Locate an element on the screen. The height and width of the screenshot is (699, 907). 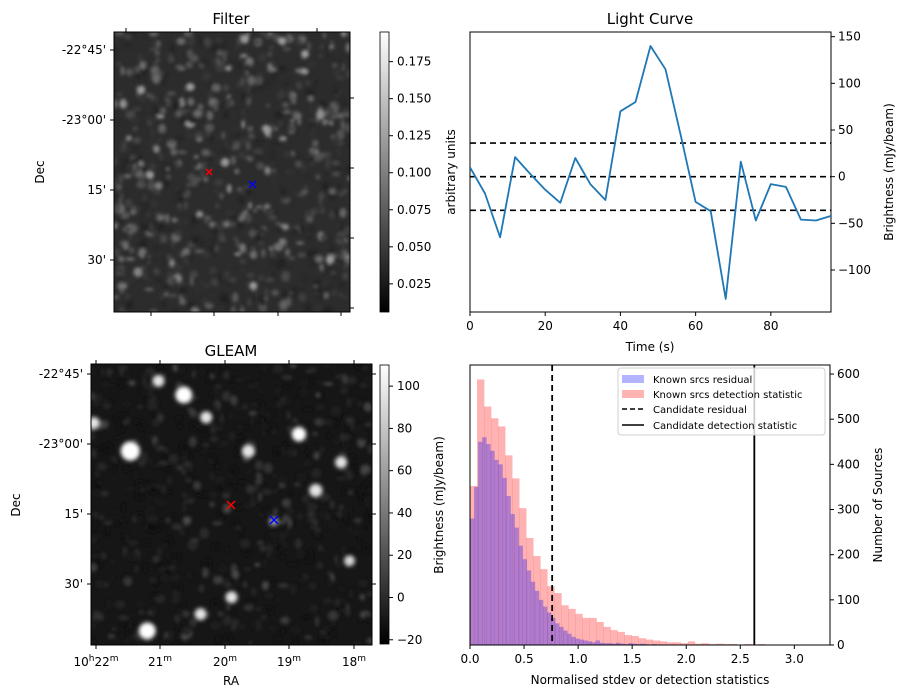
histogram-xtick-label: 0.5 is located at coordinates (524, 659).